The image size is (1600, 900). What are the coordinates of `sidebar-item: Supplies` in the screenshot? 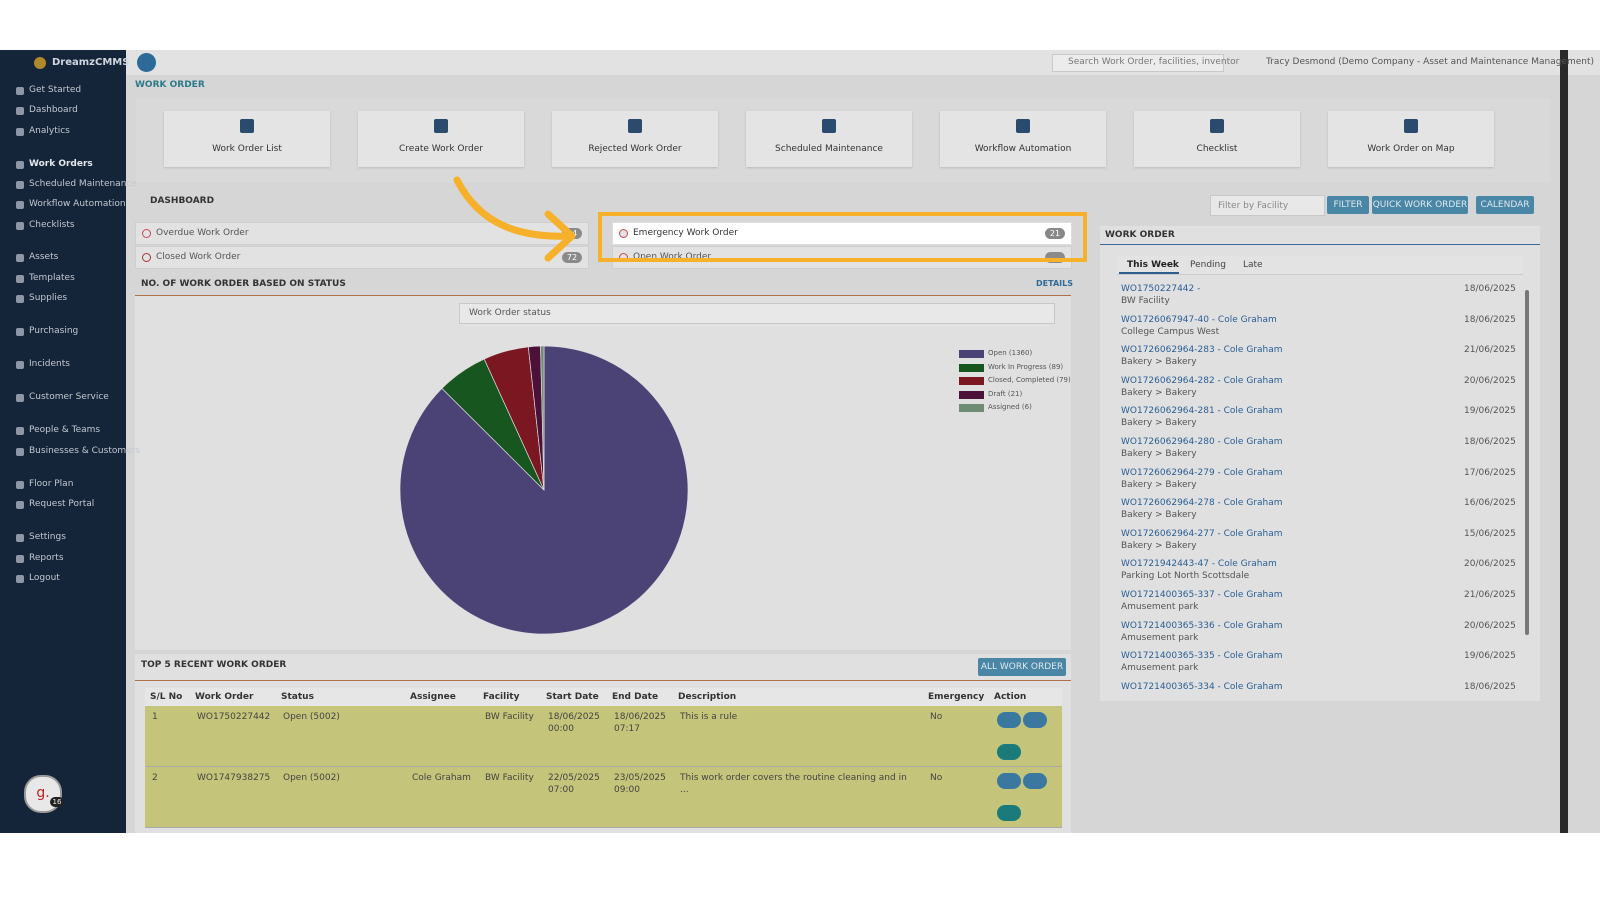 It's located at (48, 298).